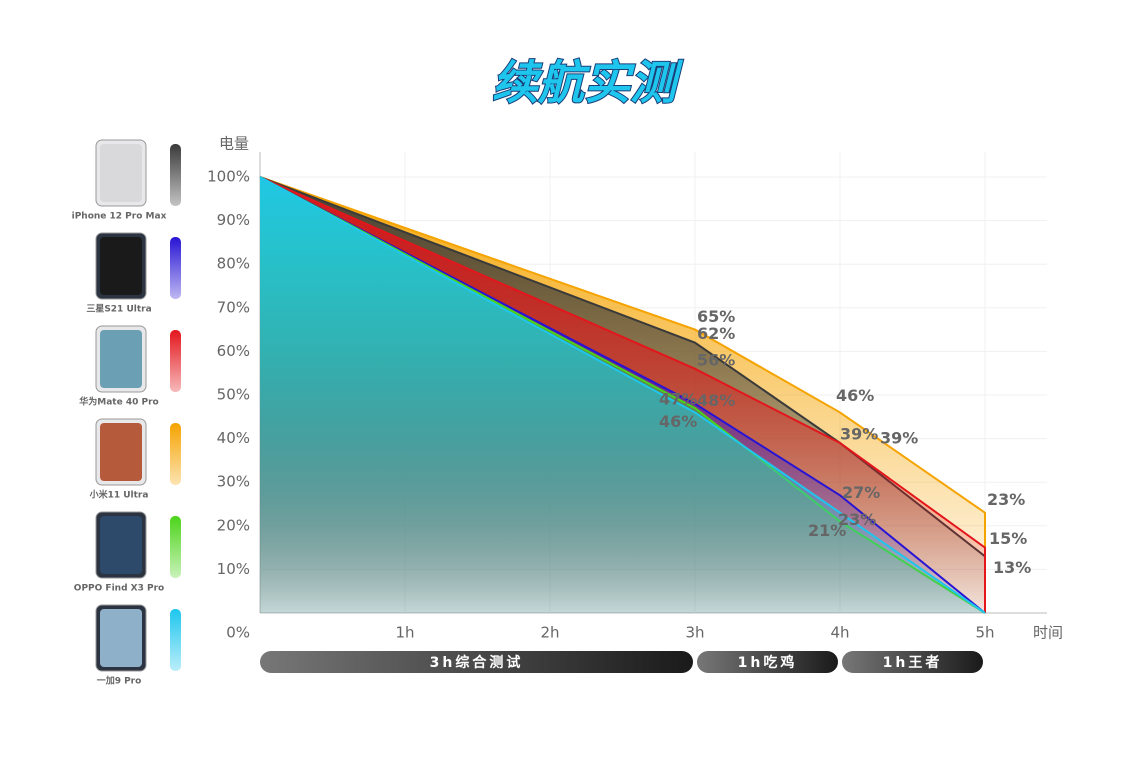 This screenshot has width=1141, height=762. What do you see at coordinates (1012, 567) in the screenshot?
I see `data-label: 13%` at bounding box center [1012, 567].